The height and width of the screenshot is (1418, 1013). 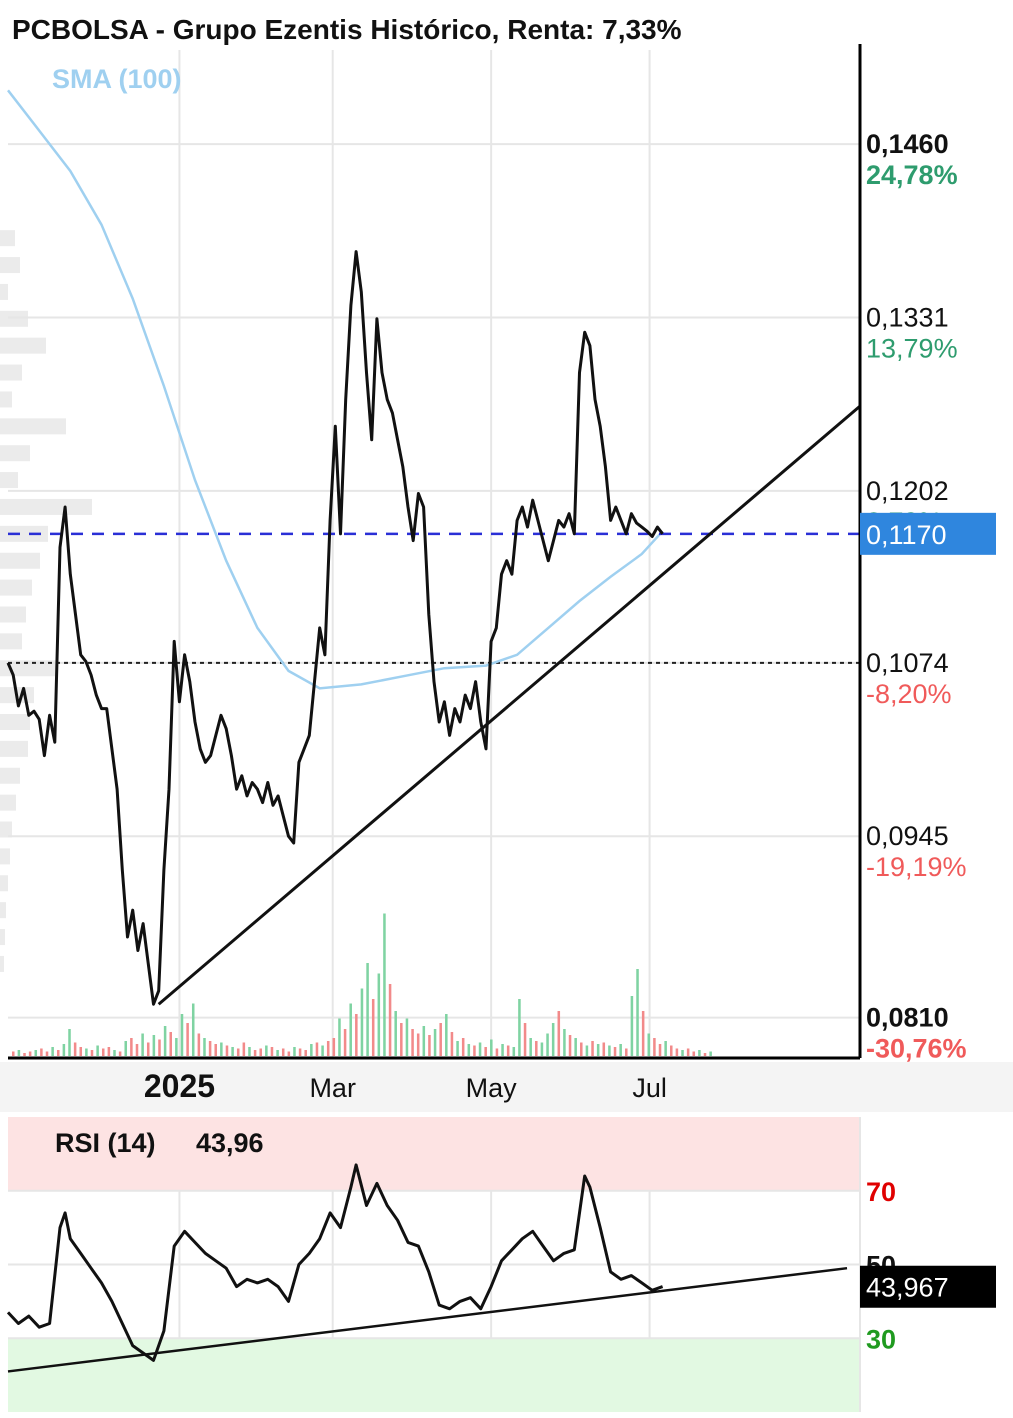 What do you see at coordinates (117, 79) in the screenshot?
I see `sma-legend-label: SMA (100)` at bounding box center [117, 79].